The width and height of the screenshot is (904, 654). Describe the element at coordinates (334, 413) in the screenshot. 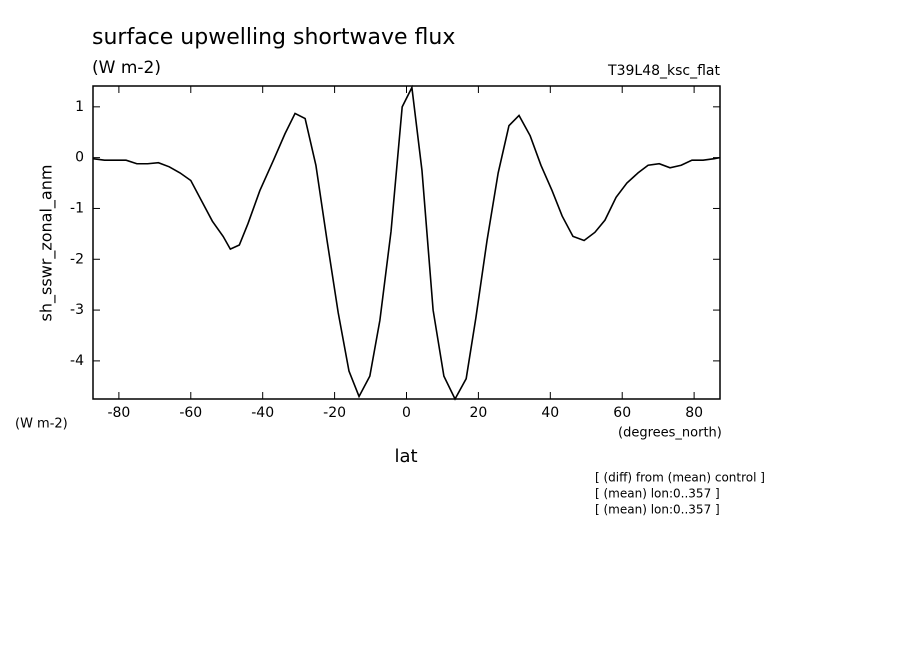

I see `x-tick-label: -20` at that location.